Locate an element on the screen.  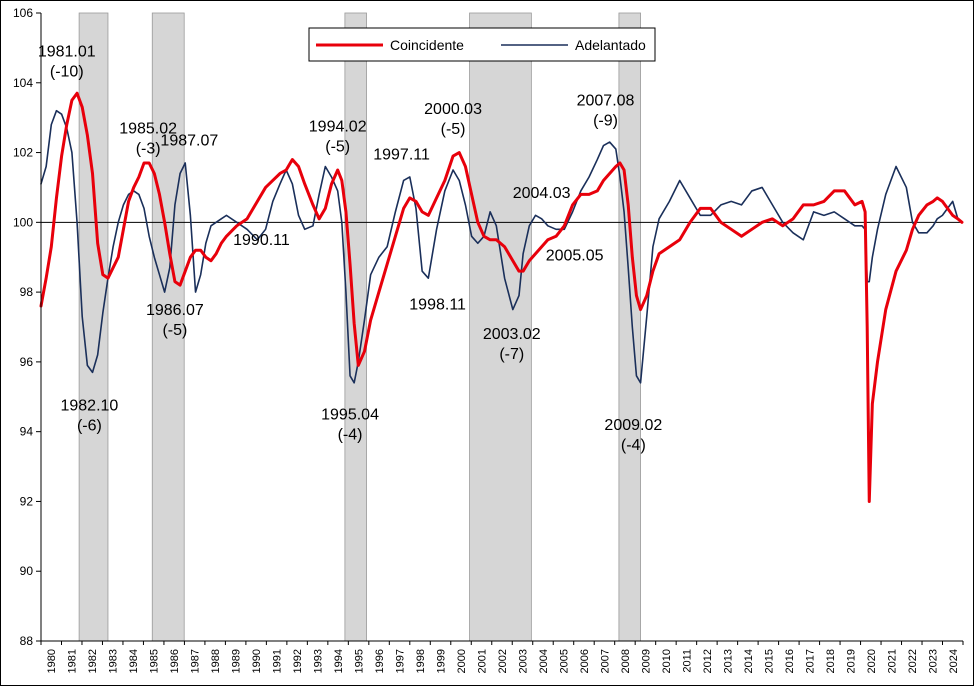
y-axis-ticks: 88 90 92 94 96 98 100 102 104 106 is located at coordinates (27, 327).